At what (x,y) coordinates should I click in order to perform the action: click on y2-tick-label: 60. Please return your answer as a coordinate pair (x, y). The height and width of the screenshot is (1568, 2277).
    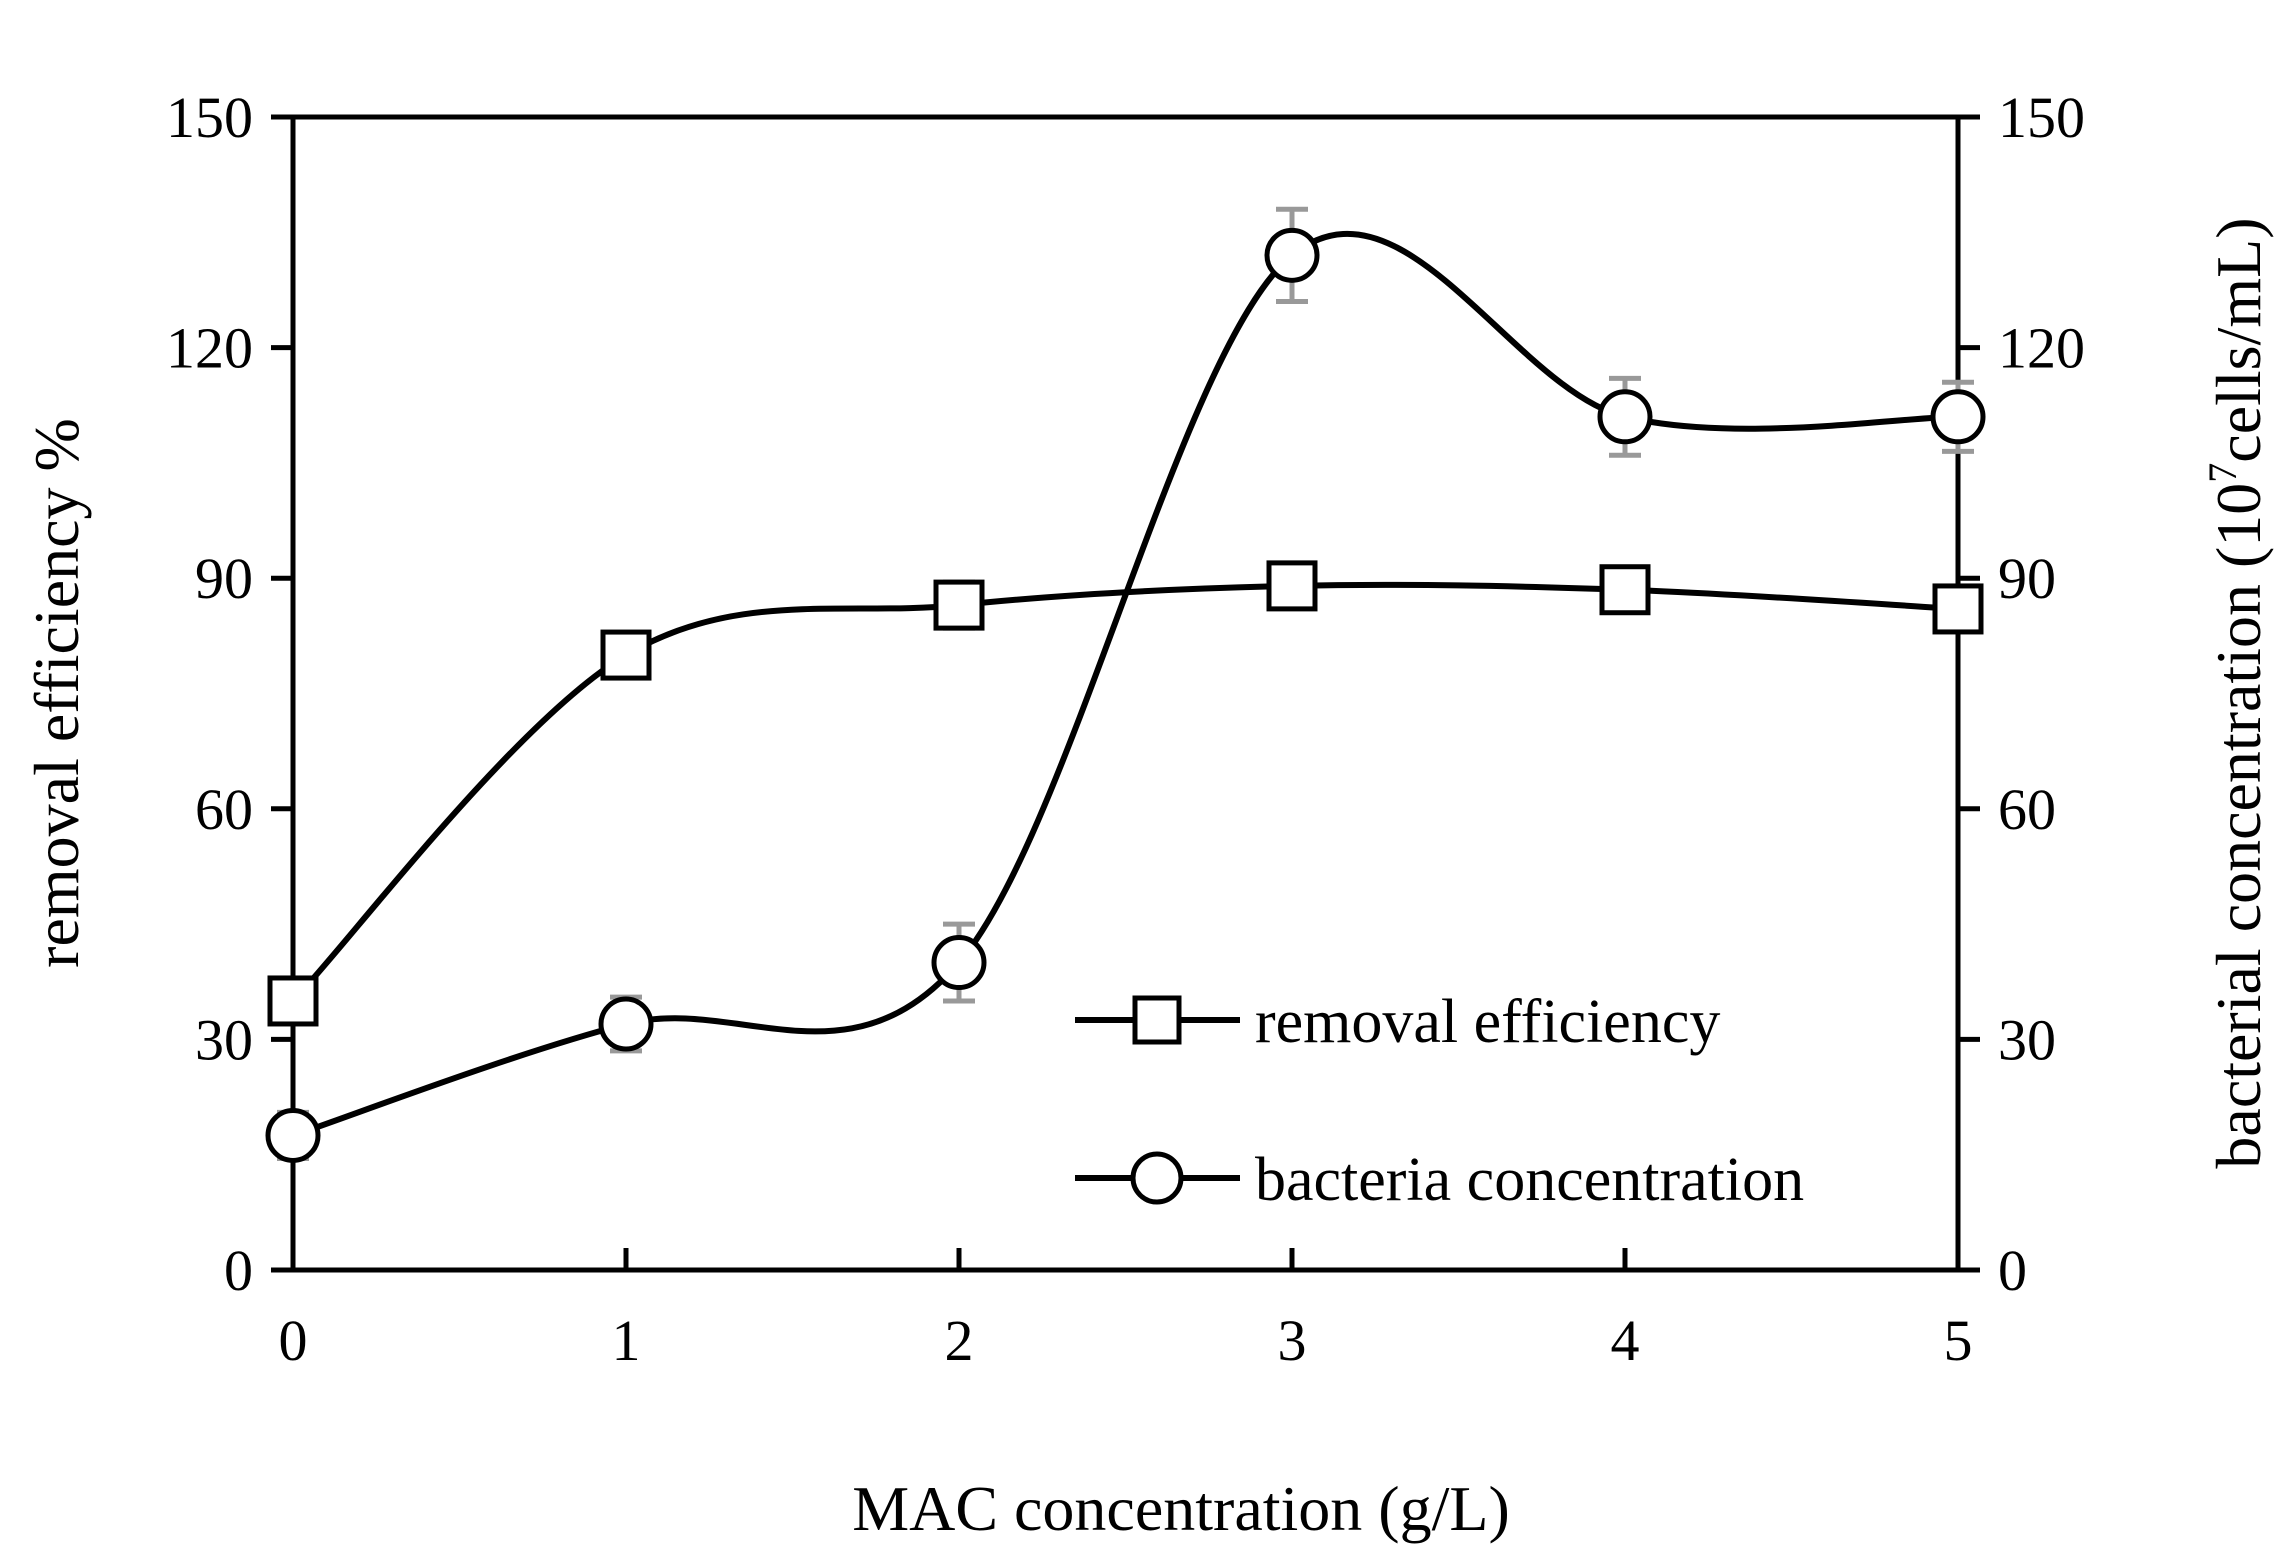
    Looking at the image, I should click on (2027, 809).